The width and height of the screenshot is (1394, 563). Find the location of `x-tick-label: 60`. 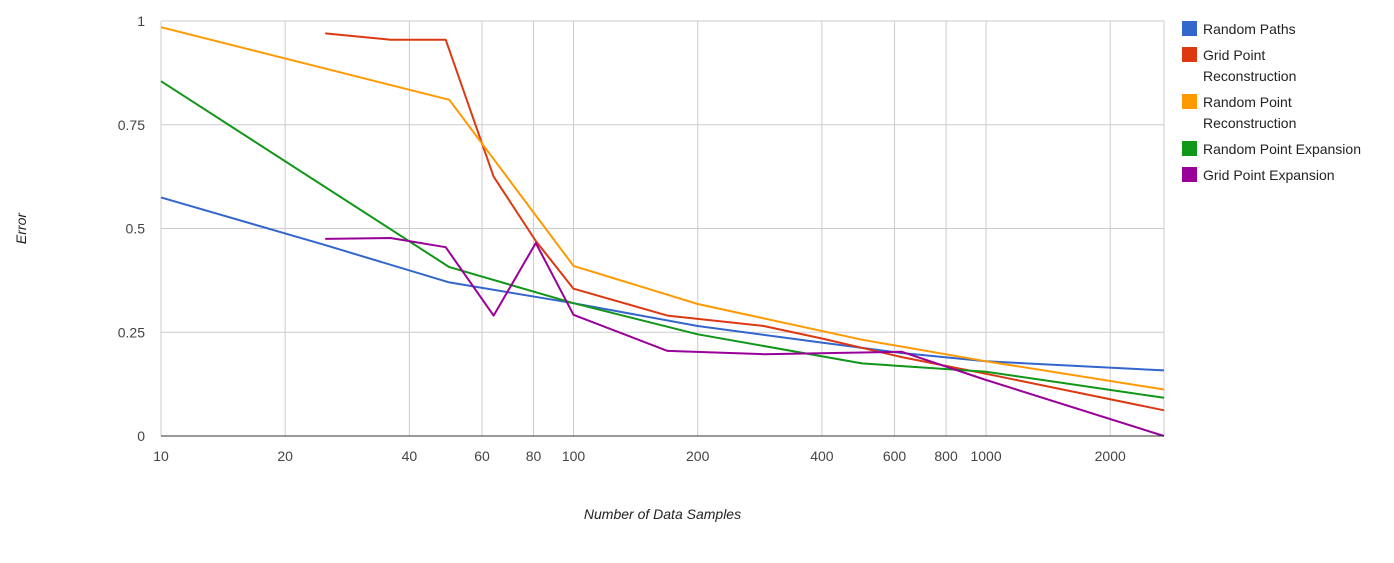

x-tick-label: 60 is located at coordinates (482, 456).